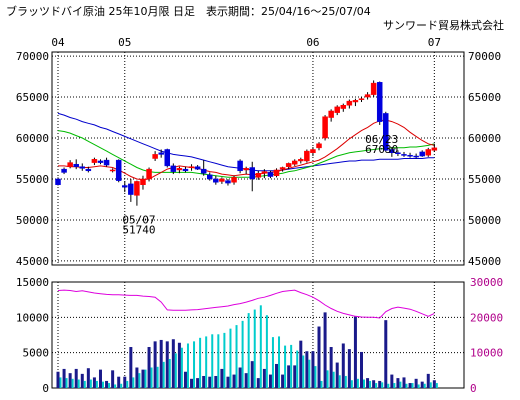  What do you see at coordinates (45, 388) in the screenshot?
I see `volume-tick-left: 0` at bounding box center [45, 388].